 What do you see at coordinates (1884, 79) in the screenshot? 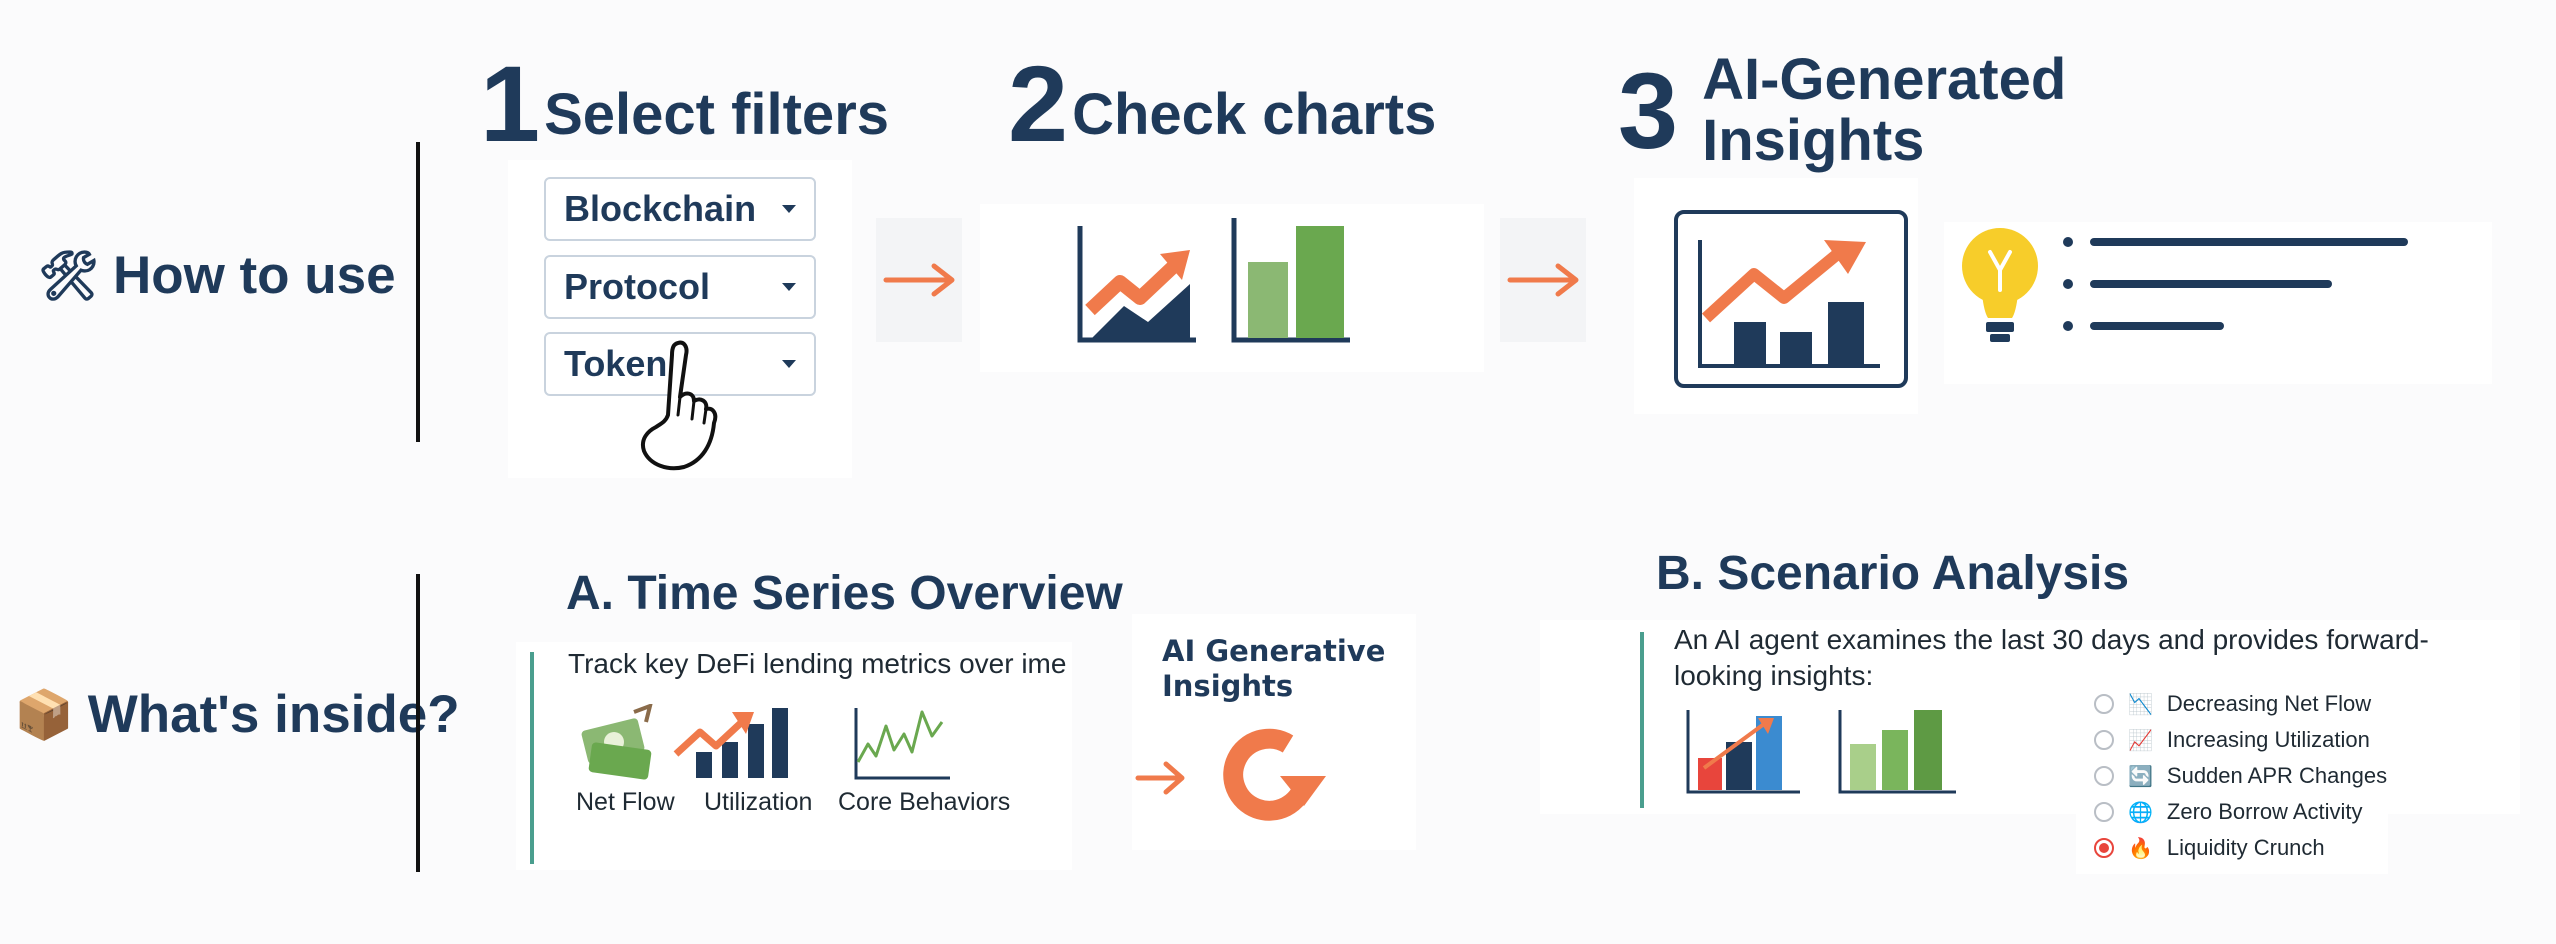
I see `step-3-title-line1: AI-Generated` at bounding box center [1884, 79].